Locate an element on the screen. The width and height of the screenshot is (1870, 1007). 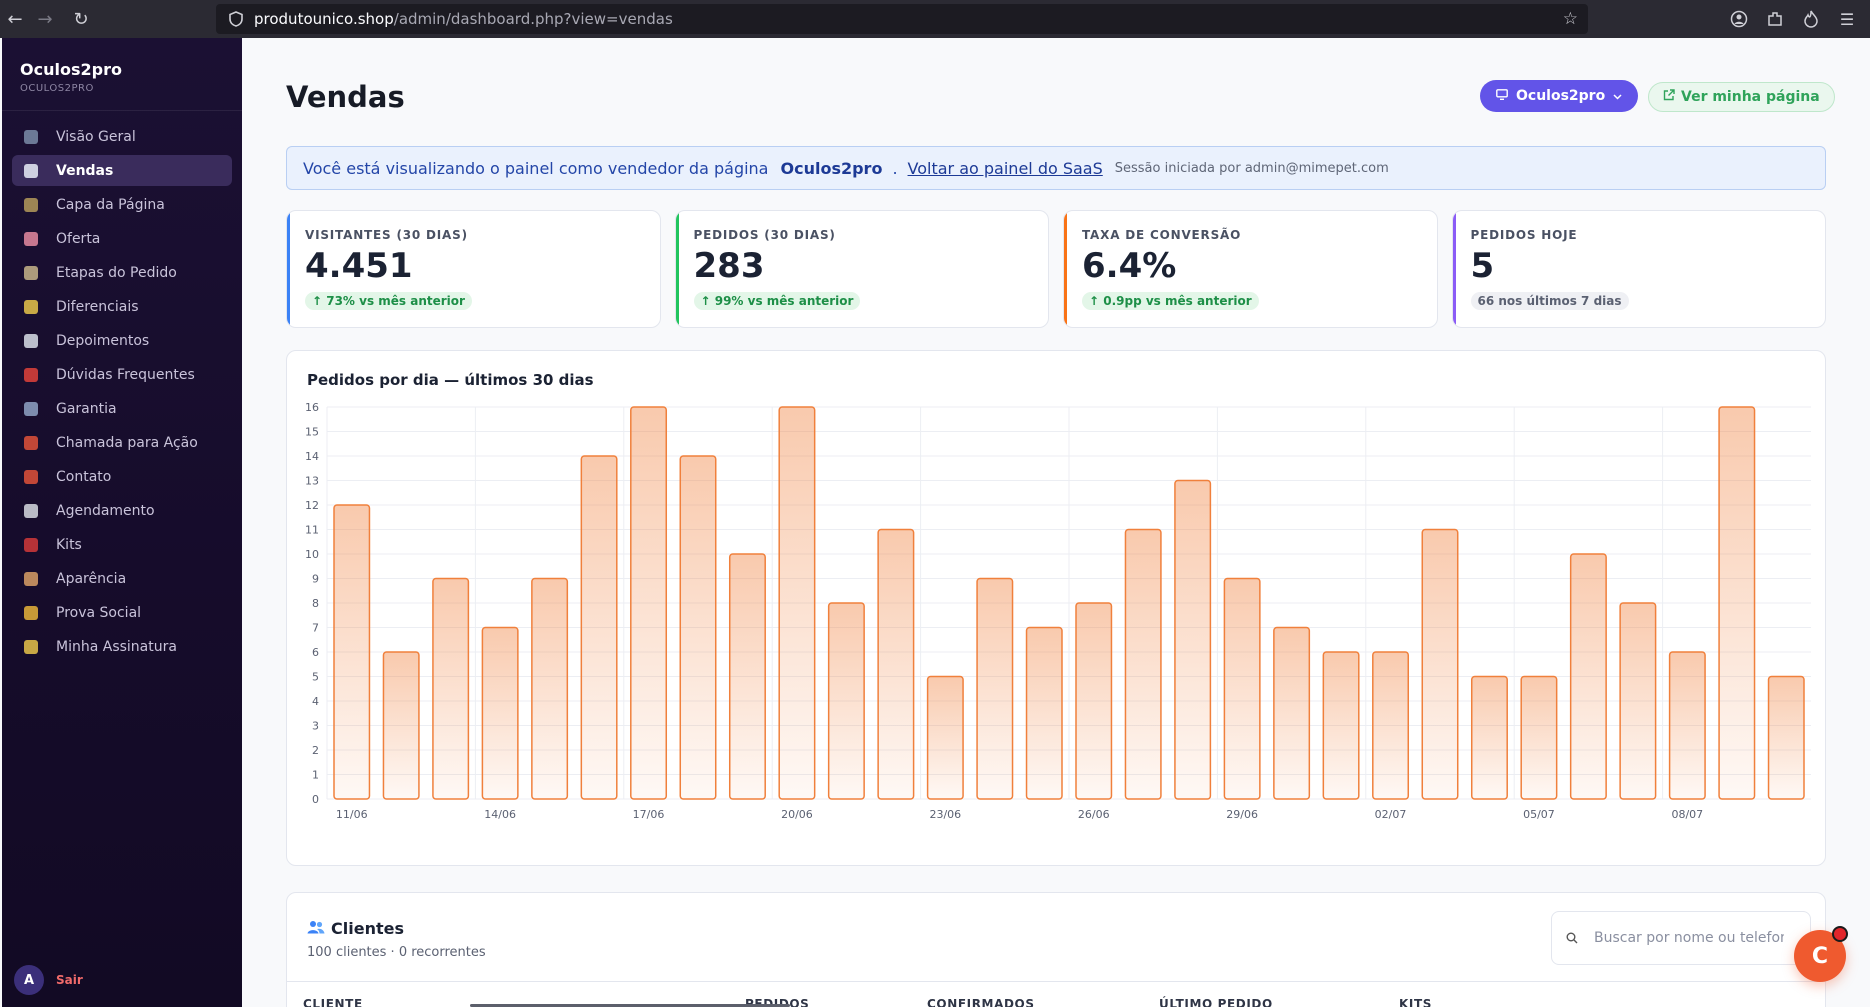
bar-27/06 is located at coordinates (1143, 664).